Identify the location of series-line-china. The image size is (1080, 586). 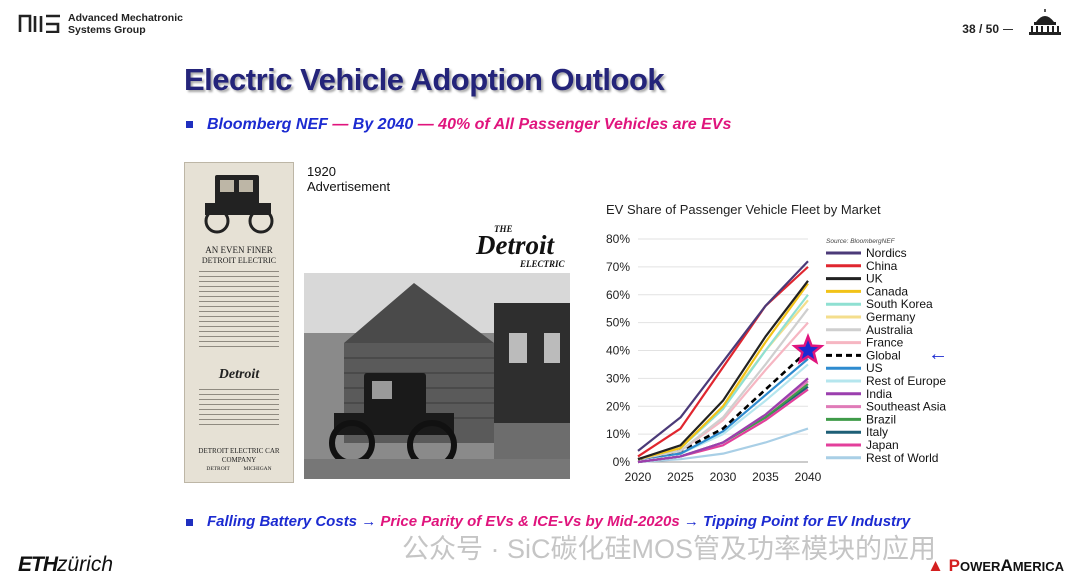
(723, 362).